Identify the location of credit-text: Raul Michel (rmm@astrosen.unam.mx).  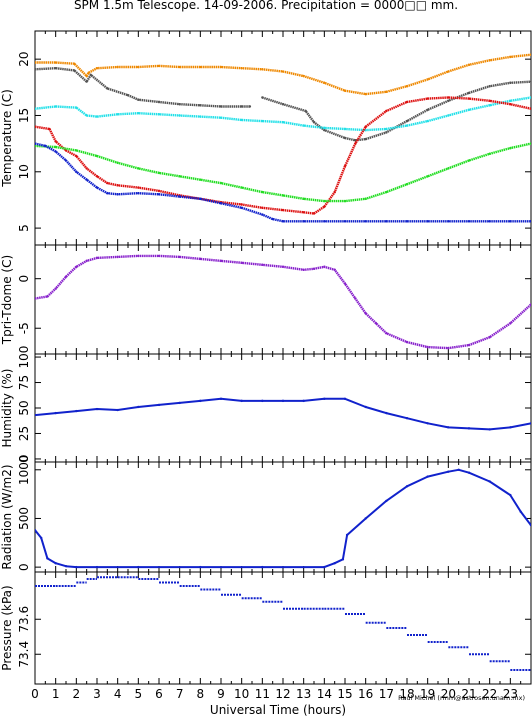
(461, 698).